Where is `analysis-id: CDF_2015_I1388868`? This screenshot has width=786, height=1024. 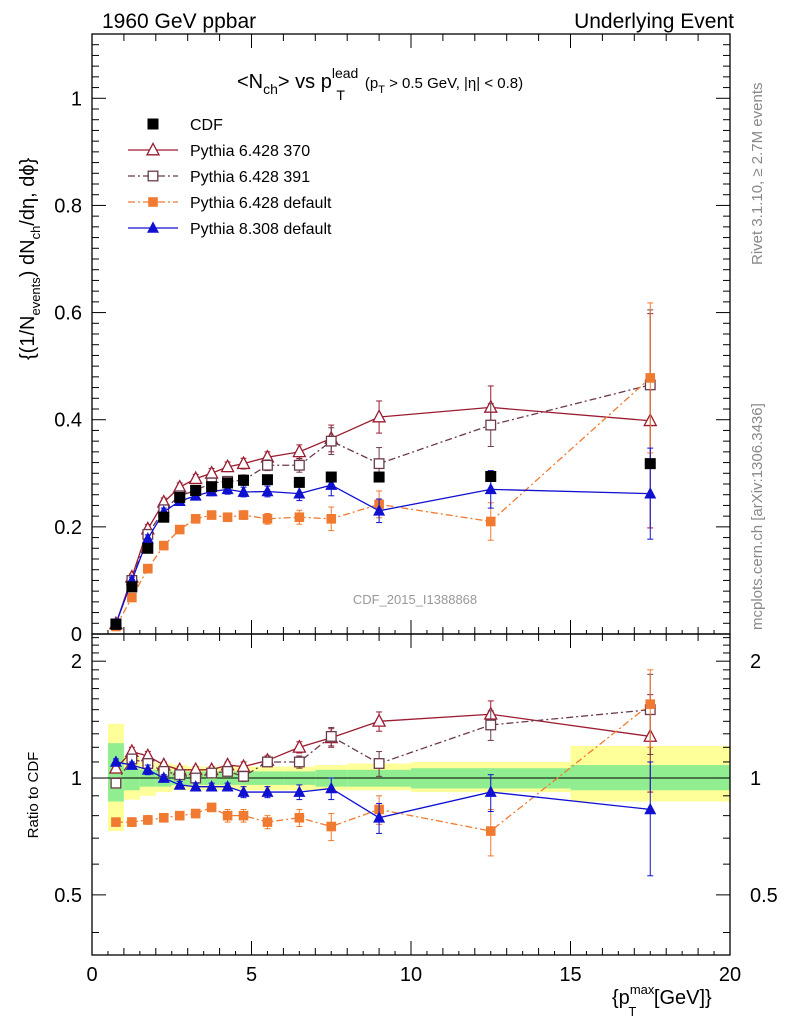 analysis-id: CDF_2015_I1388868 is located at coordinates (415, 599).